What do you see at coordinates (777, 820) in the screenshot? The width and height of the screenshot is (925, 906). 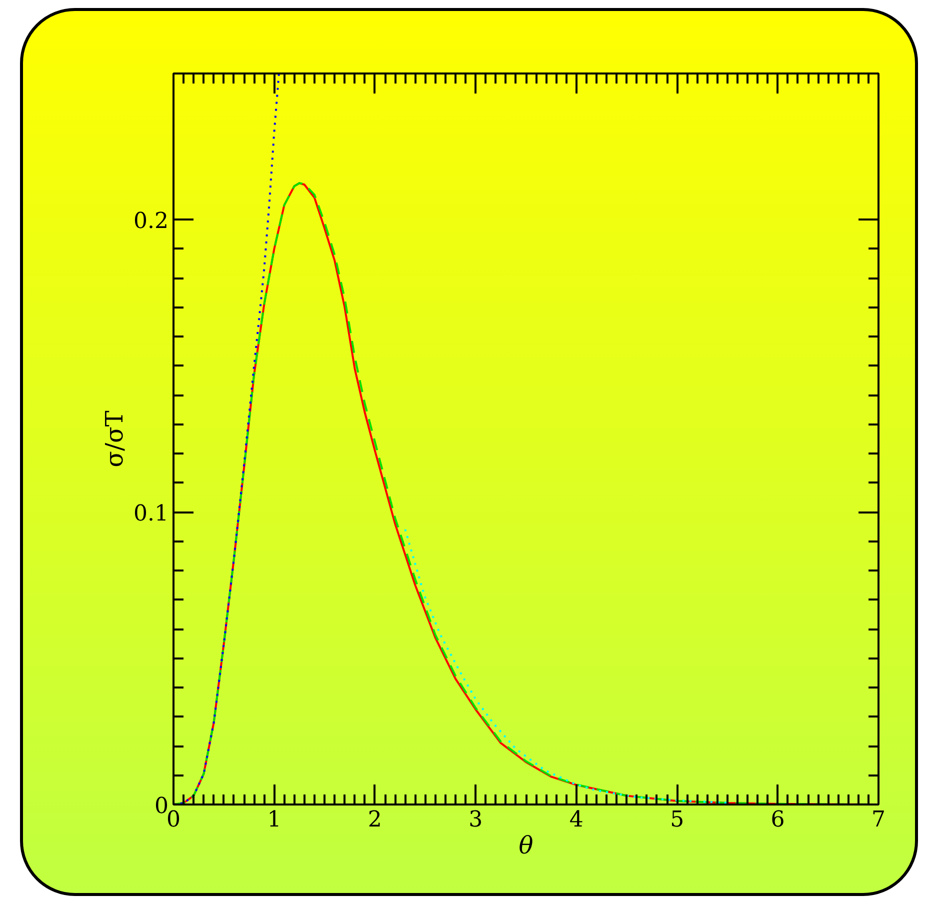 I see `x-tick-label: 6` at bounding box center [777, 820].